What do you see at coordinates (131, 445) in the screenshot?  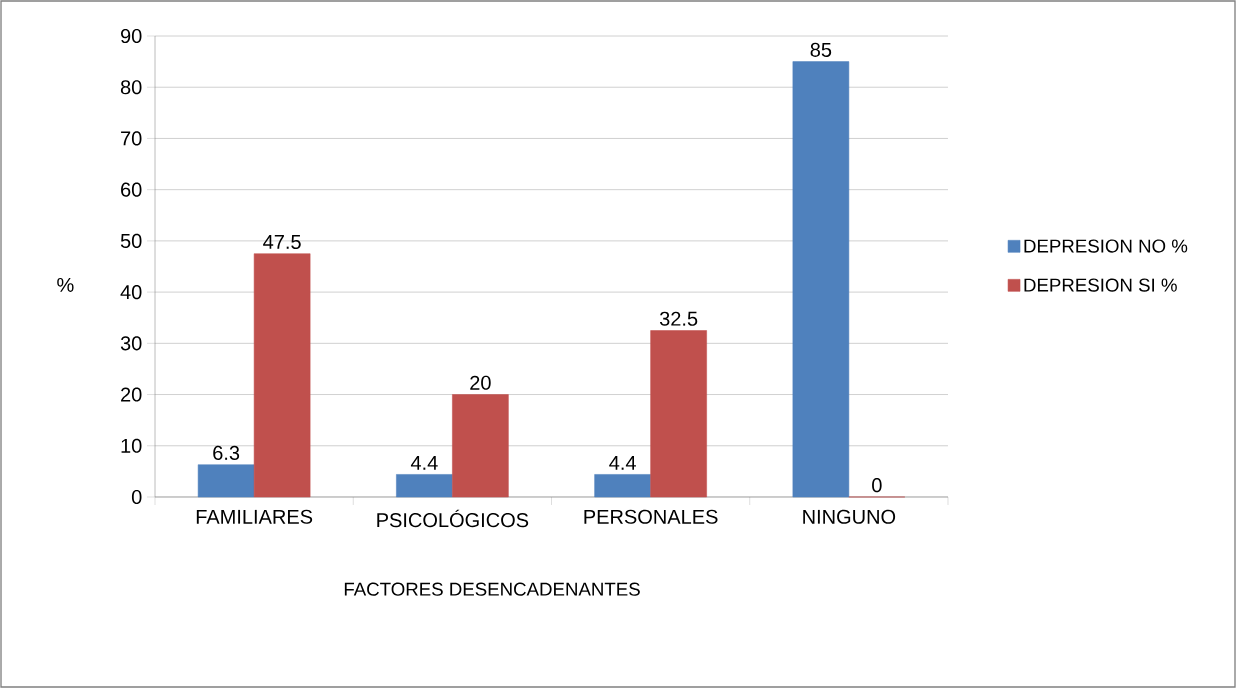 I see `y-tick-label: 10` at bounding box center [131, 445].